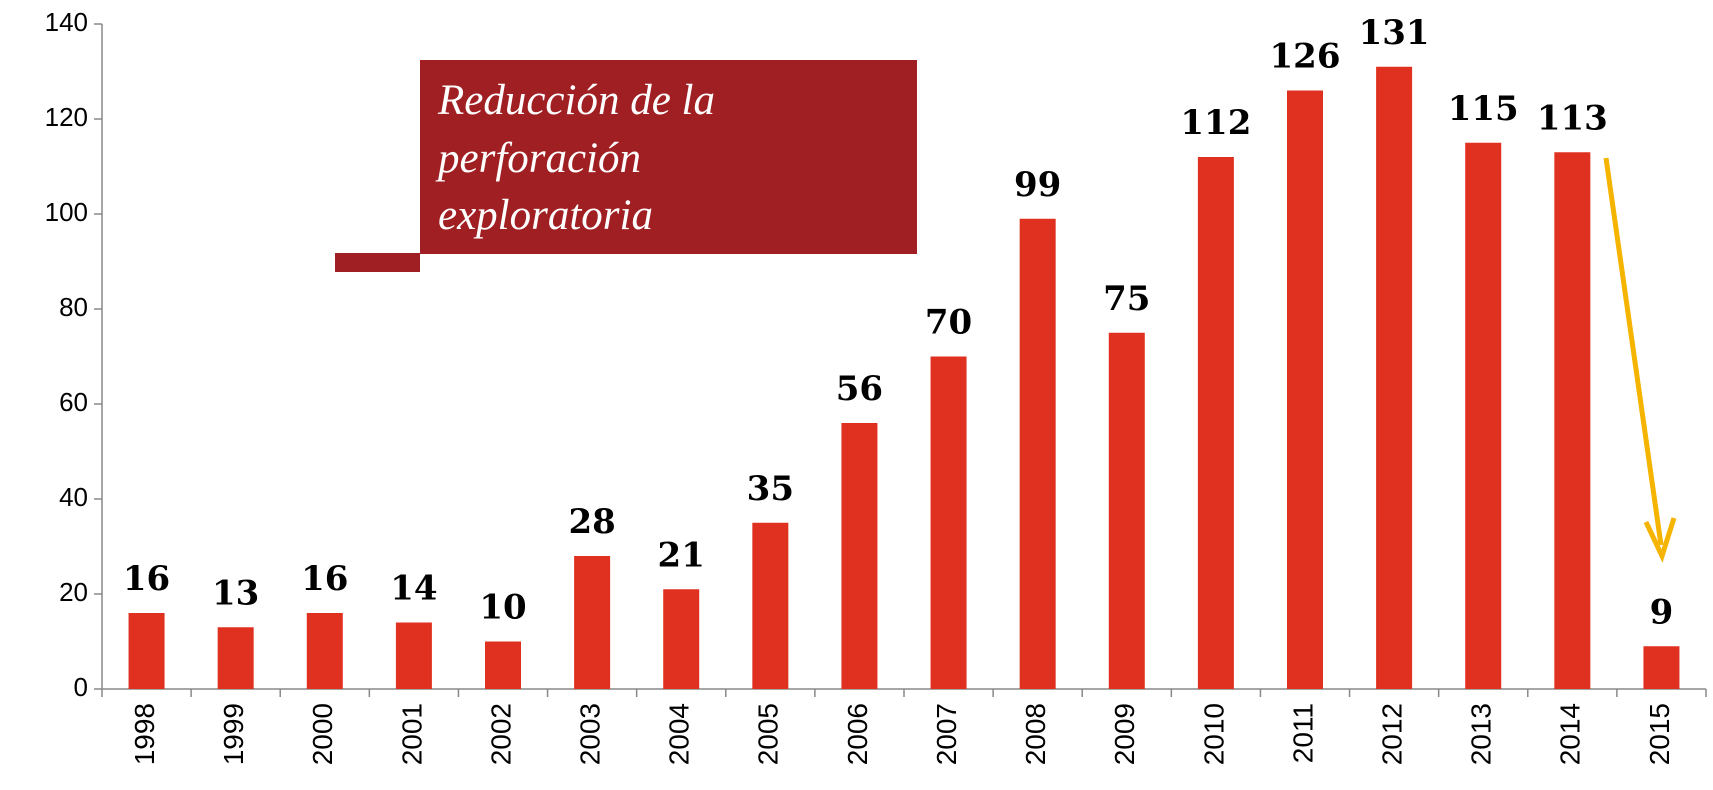 The width and height of the screenshot is (1713, 790). What do you see at coordinates (66, 212) in the screenshot?
I see `y-tick-label: 100` at bounding box center [66, 212].